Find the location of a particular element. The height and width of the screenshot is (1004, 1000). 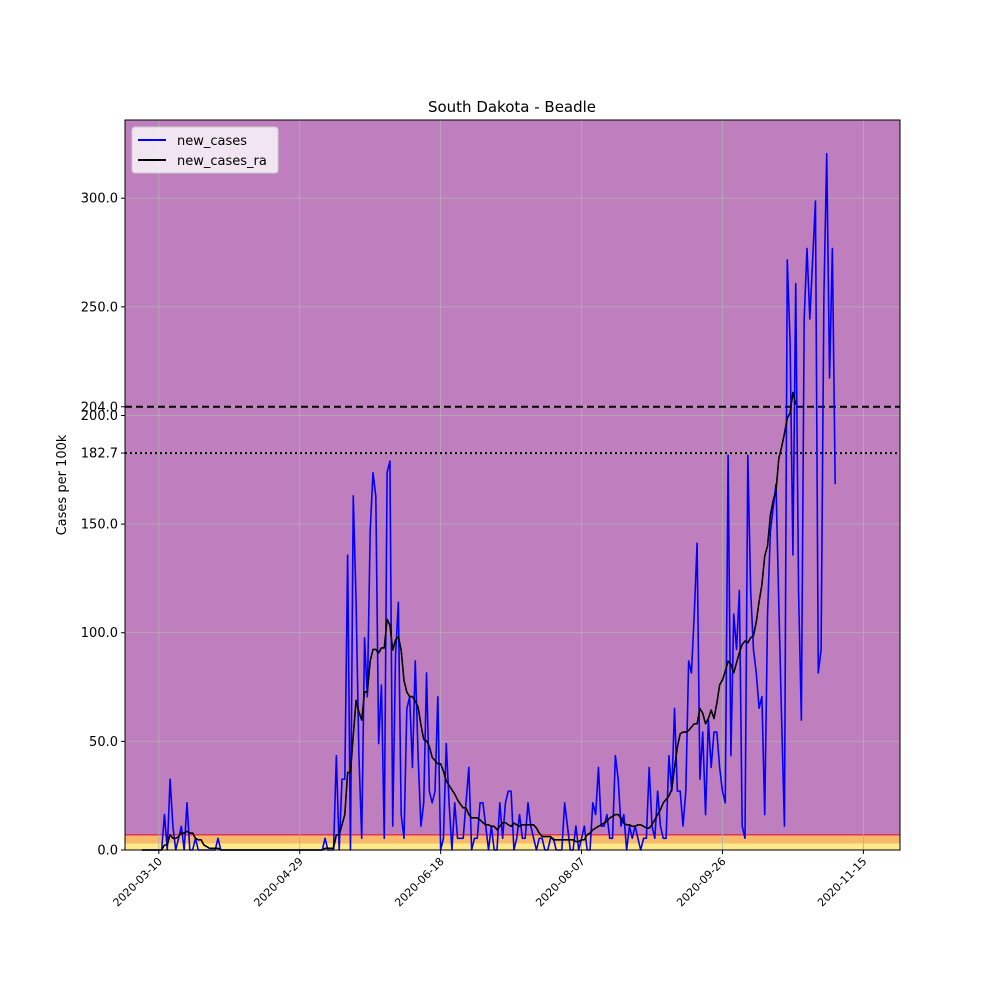

y-axis-label: Cases per 100k is located at coordinates (62, 484).